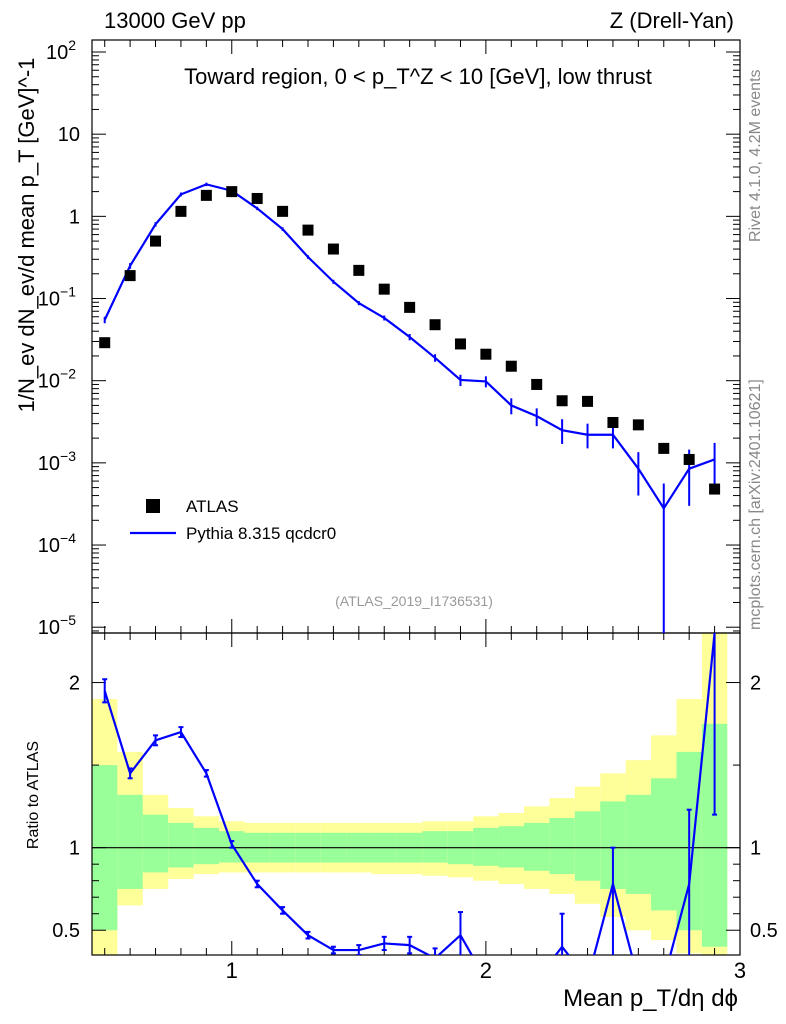  What do you see at coordinates (486, 970) in the screenshot?
I see `x-tick-label: 2` at bounding box center [486, 970].